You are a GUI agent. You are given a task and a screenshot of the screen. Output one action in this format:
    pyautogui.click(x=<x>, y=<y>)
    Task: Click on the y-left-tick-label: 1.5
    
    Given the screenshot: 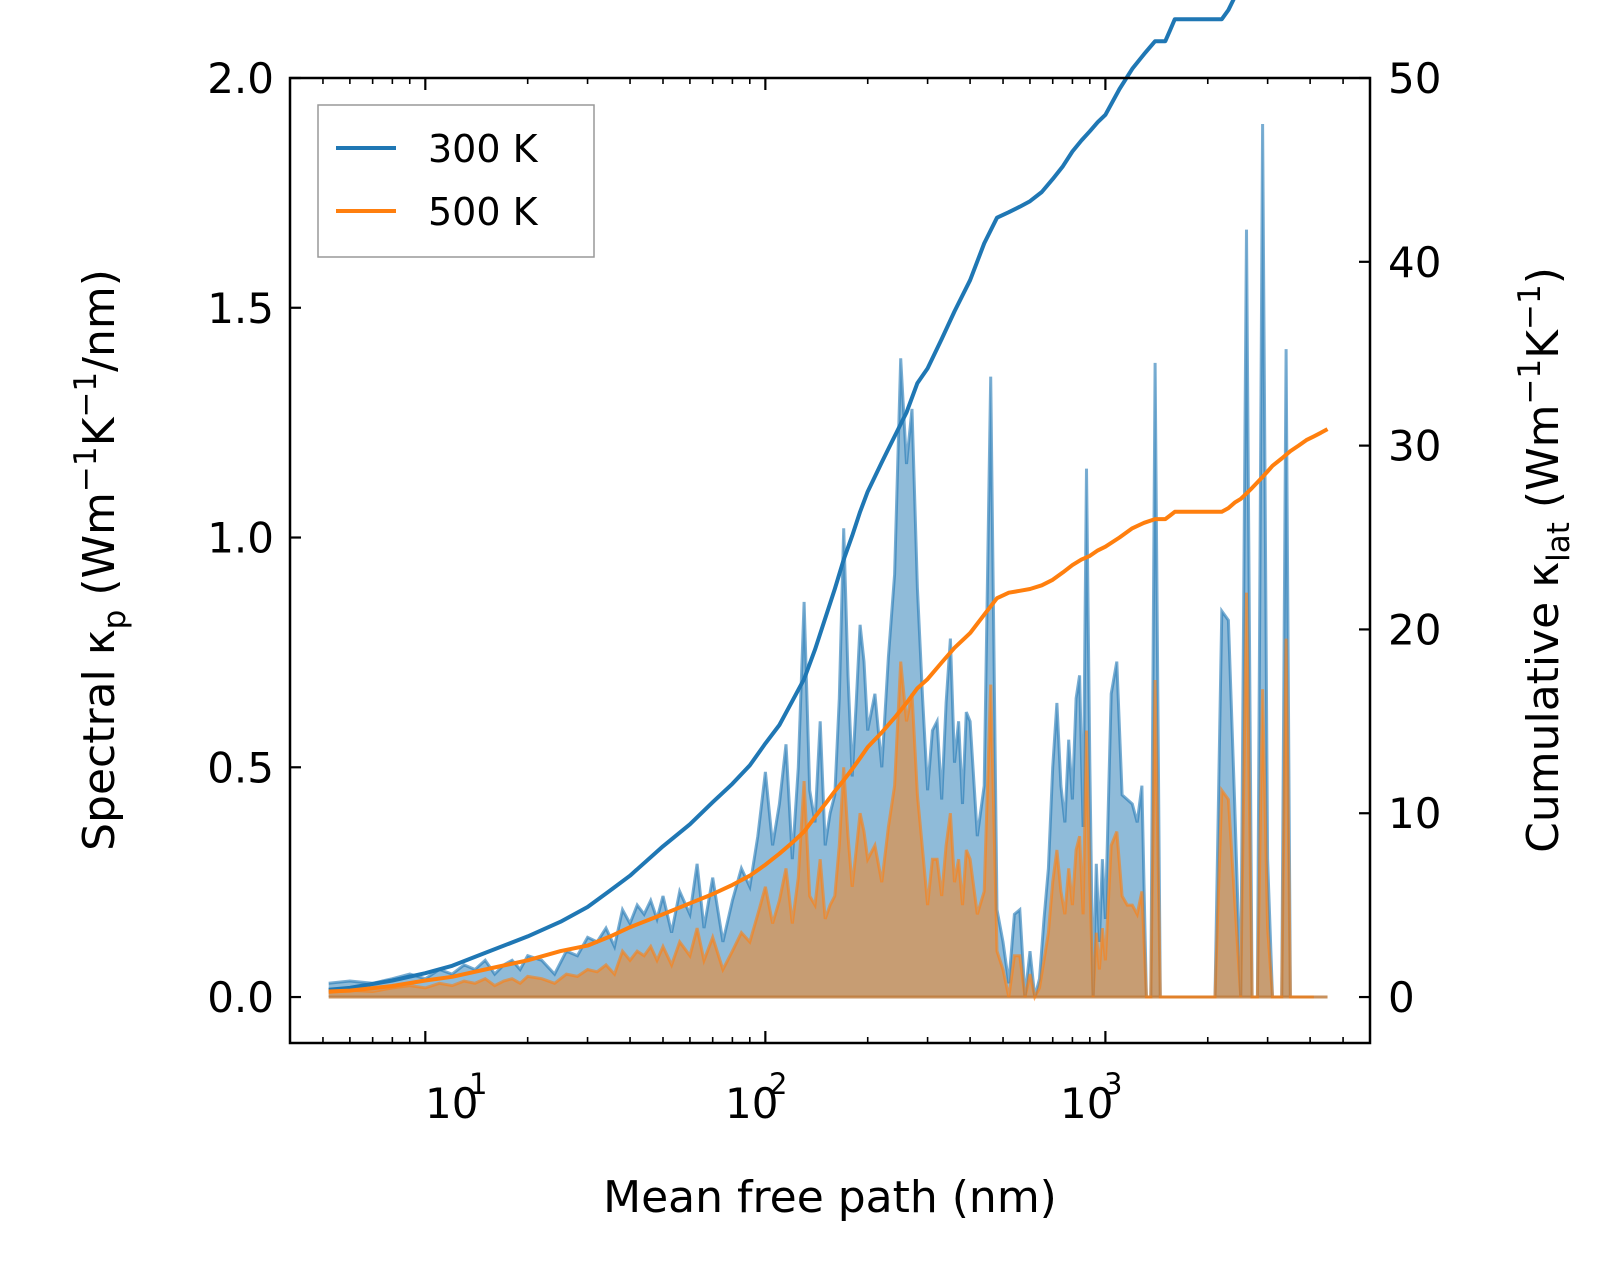 What is the action you would take?
    pyautogui.click(x=240, y=308)
    